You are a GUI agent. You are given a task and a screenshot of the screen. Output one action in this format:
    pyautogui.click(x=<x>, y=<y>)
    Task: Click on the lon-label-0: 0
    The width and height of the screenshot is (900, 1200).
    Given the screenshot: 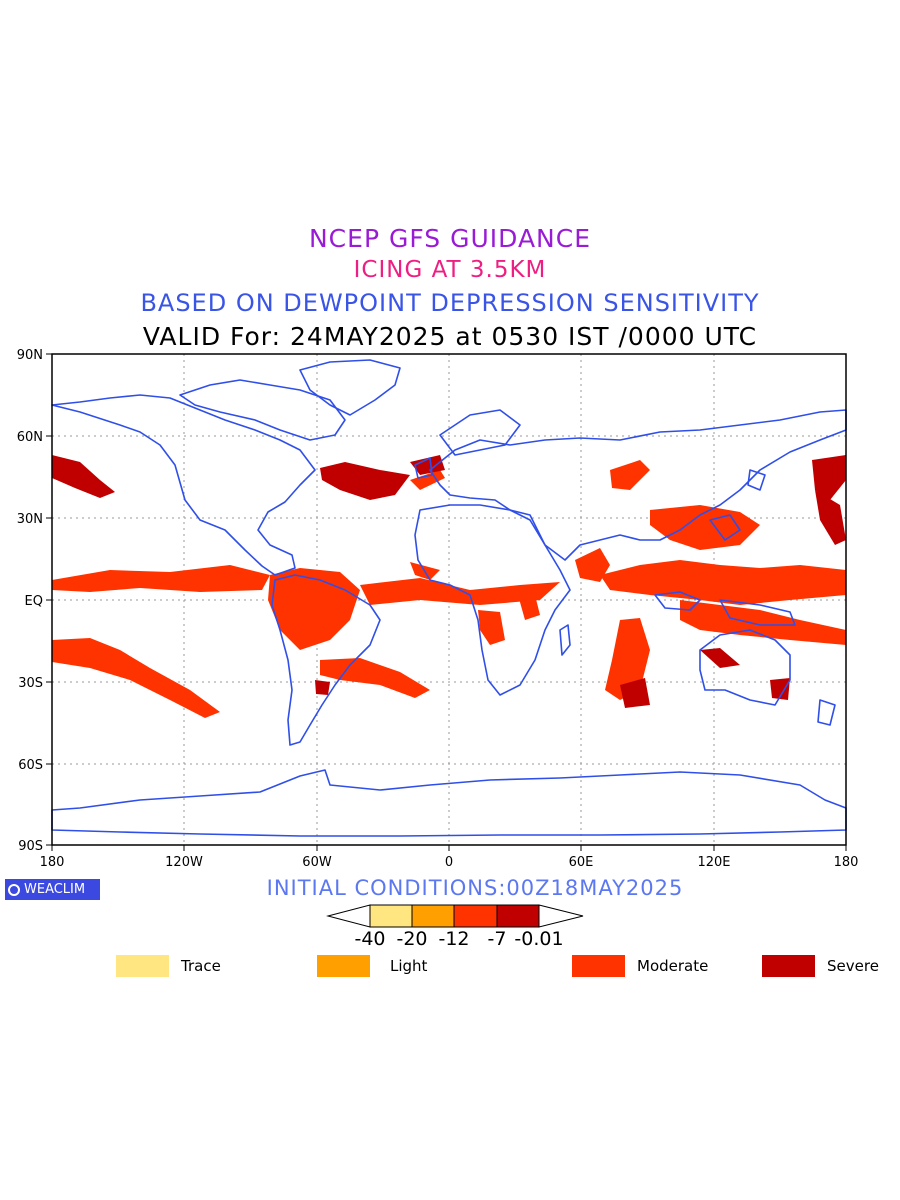 What is the action you would take?
    pyautogui.click(x=449, y=862)
    